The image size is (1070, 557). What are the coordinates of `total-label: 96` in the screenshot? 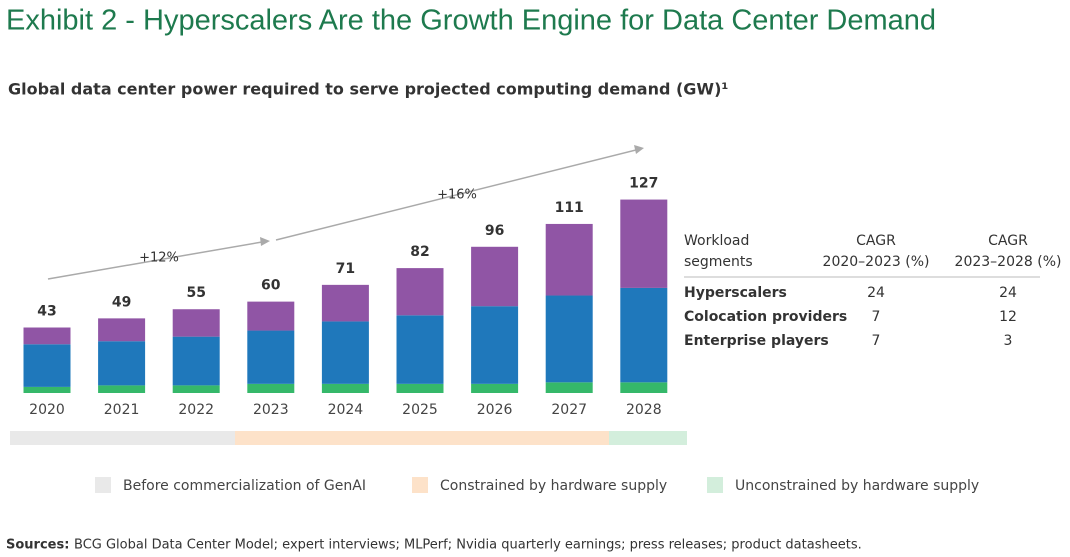 It's located at (494, 231).